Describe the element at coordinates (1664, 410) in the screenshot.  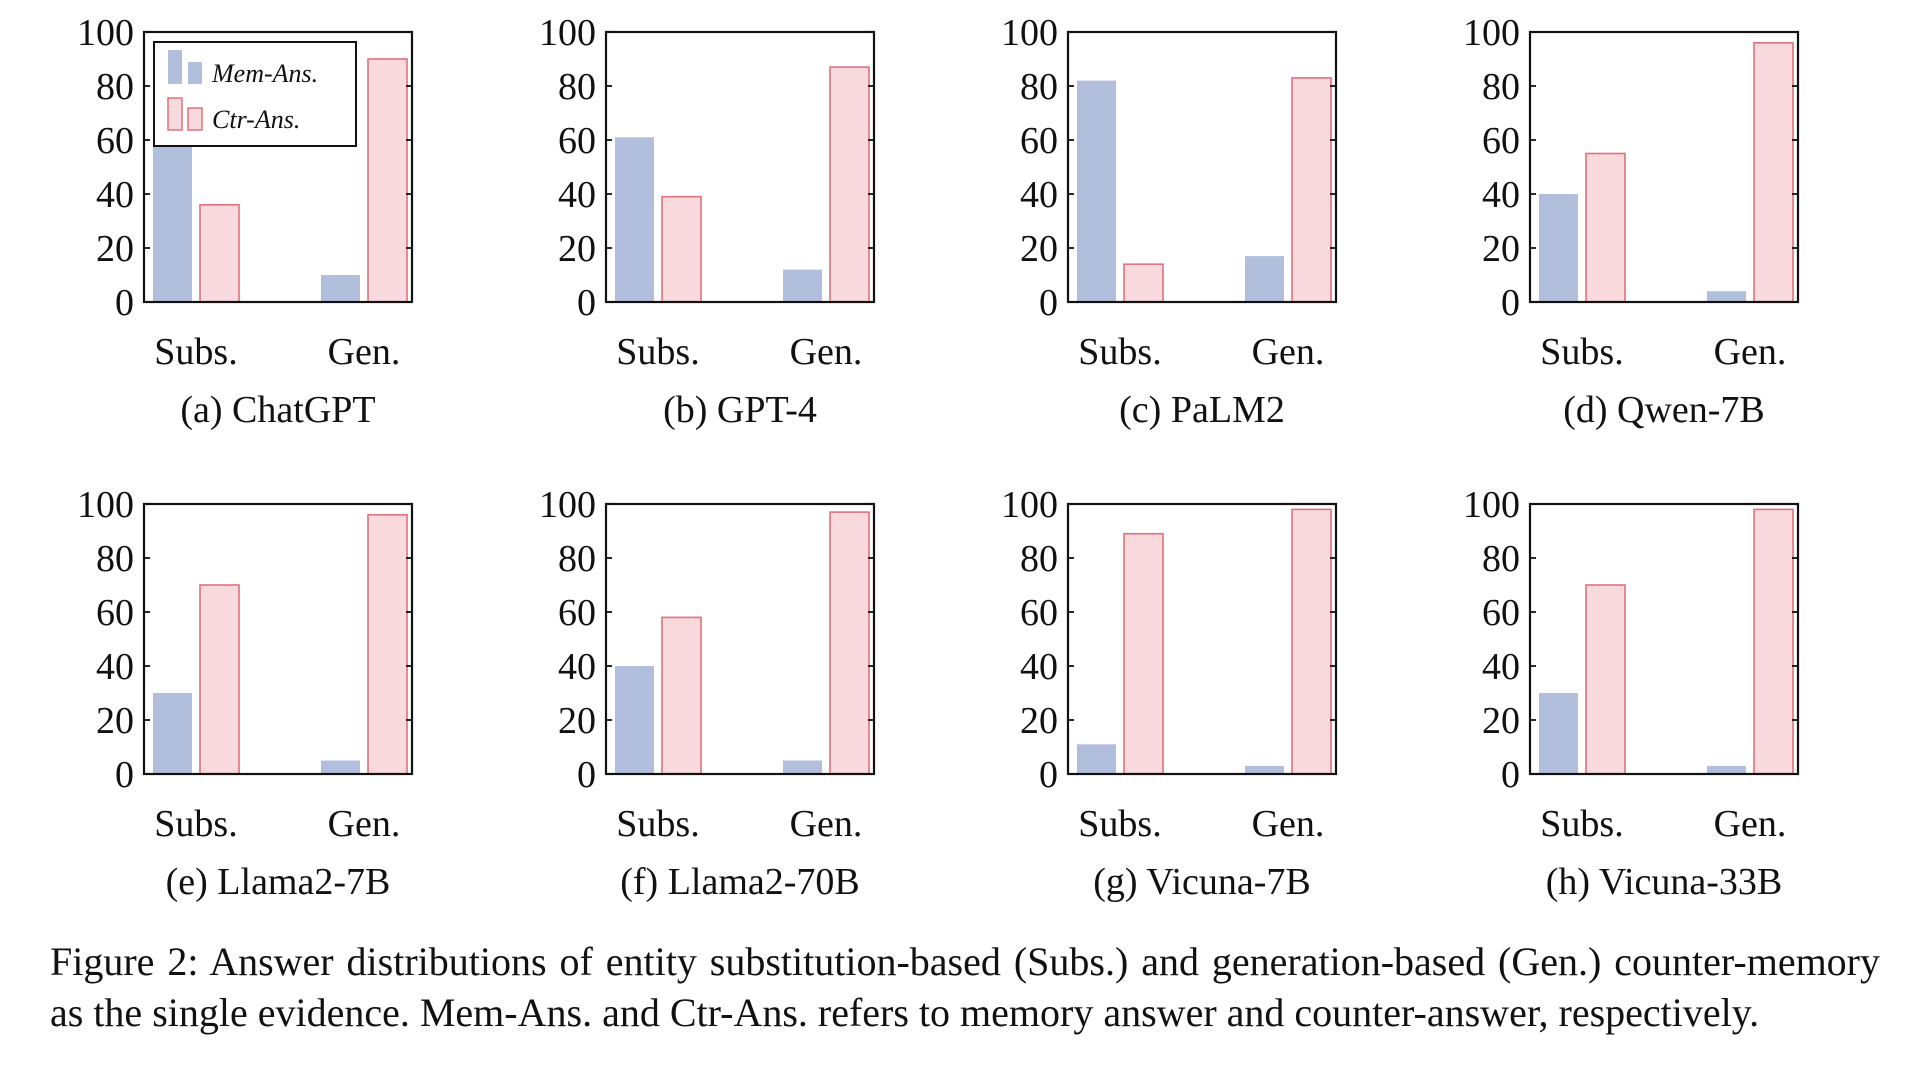
I see `subplot-caption: (d) Qwen-7B` at that location.